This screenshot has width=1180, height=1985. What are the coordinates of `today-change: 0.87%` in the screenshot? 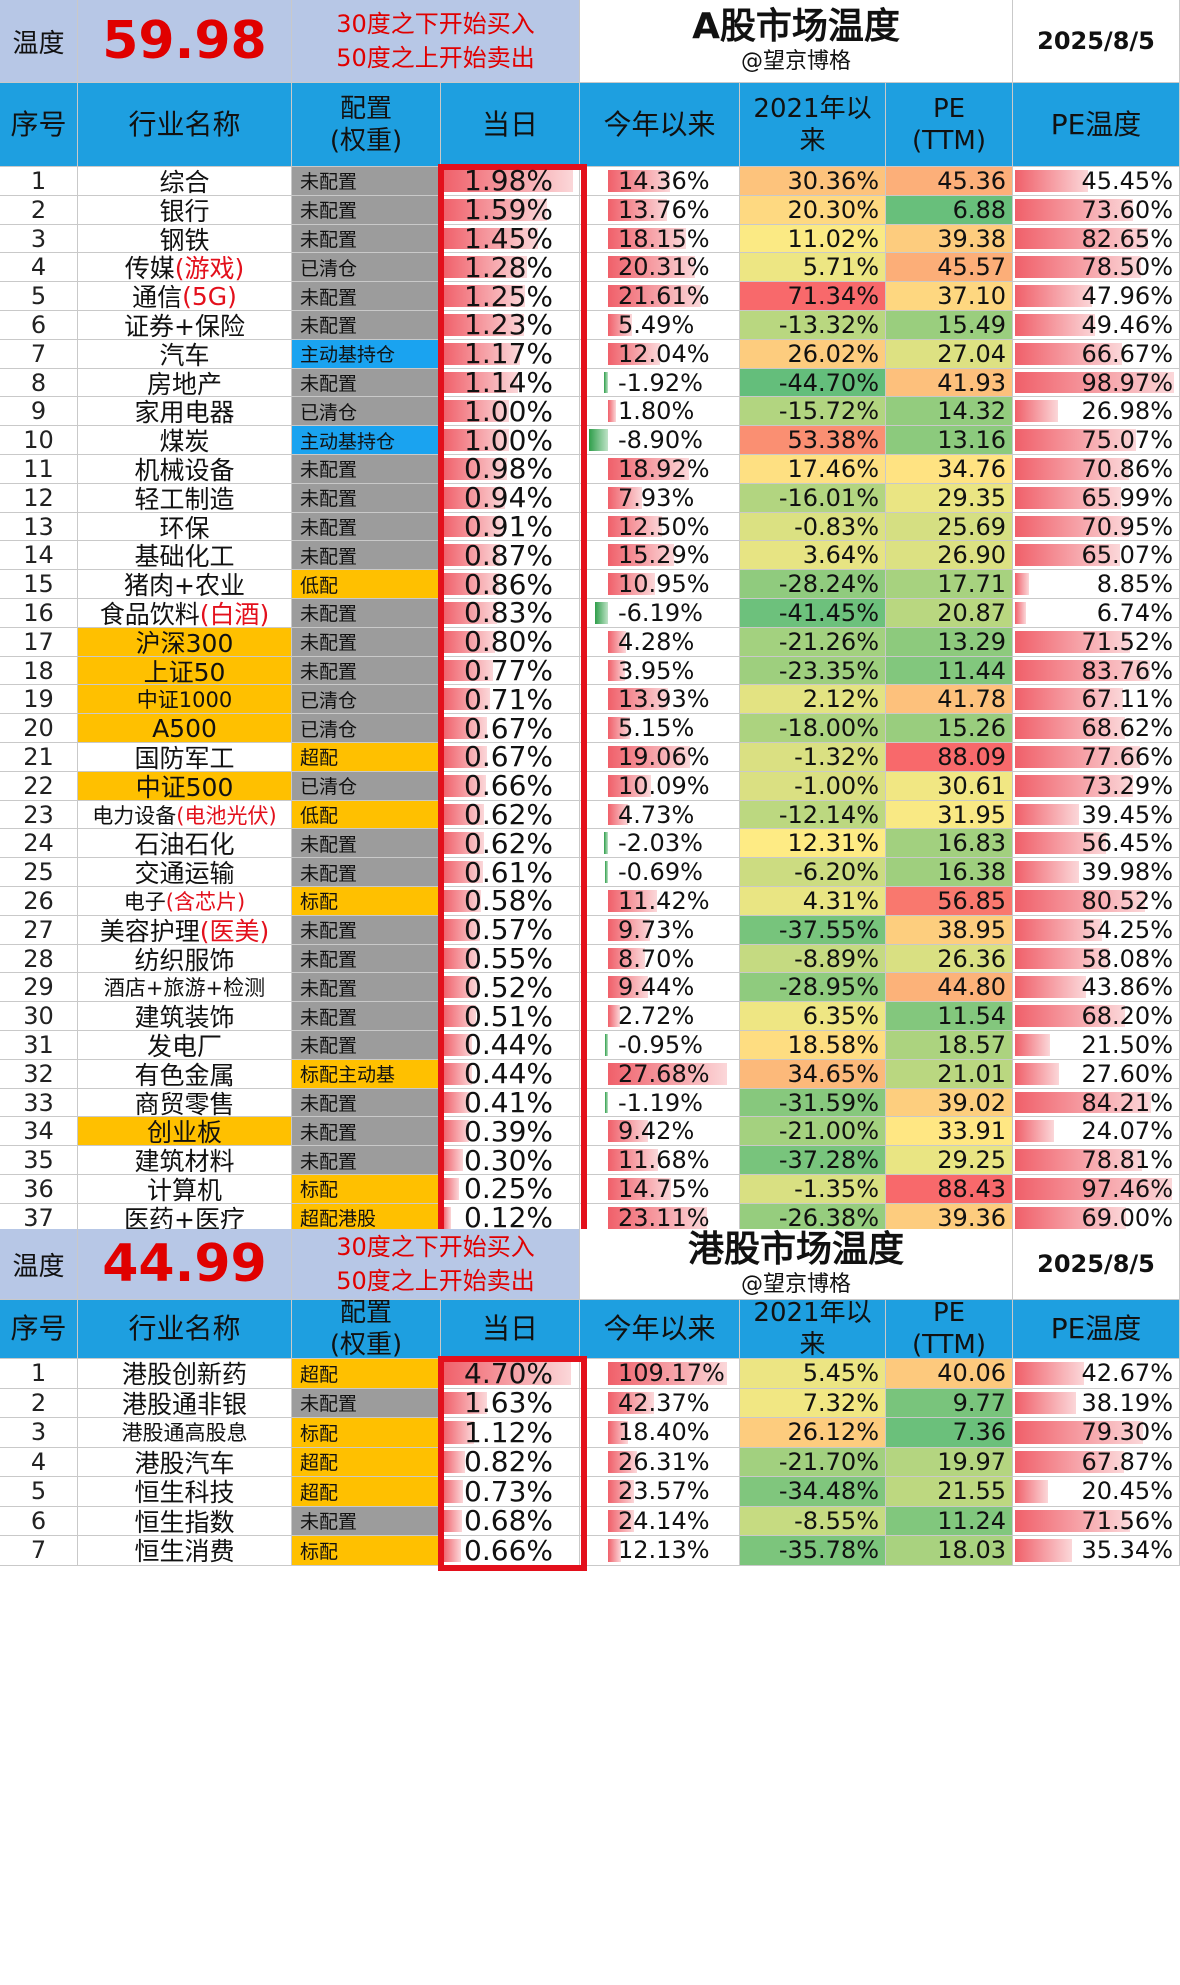 It's located at (510, 556).